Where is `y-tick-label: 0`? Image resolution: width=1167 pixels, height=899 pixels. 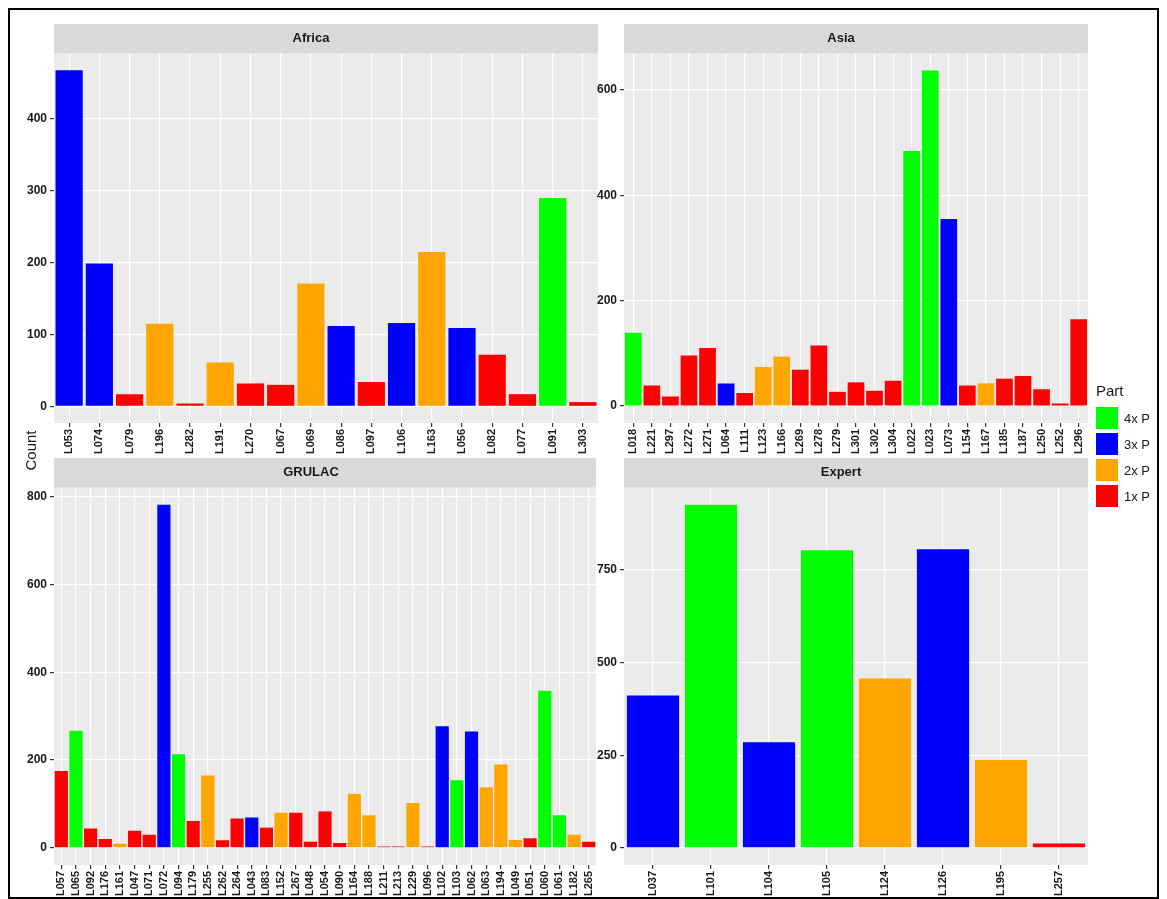 y-tick-label: 0 is located at coordinates (44, 405).